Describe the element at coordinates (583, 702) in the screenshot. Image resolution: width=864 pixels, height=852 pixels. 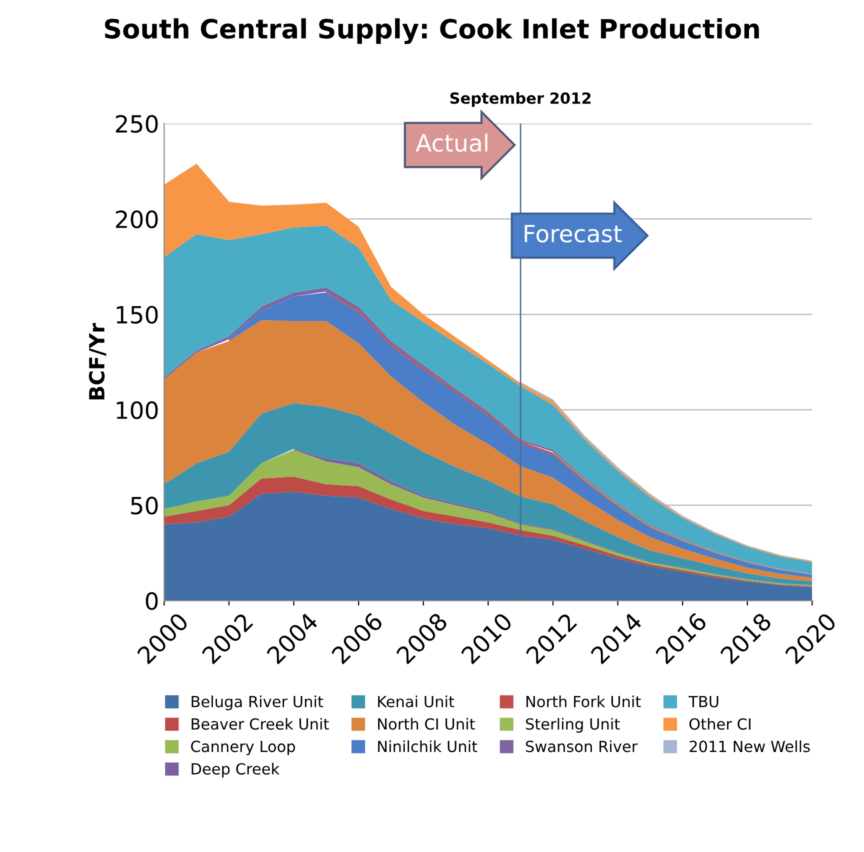
I see `legend-label: North Fork Unit` at that location.